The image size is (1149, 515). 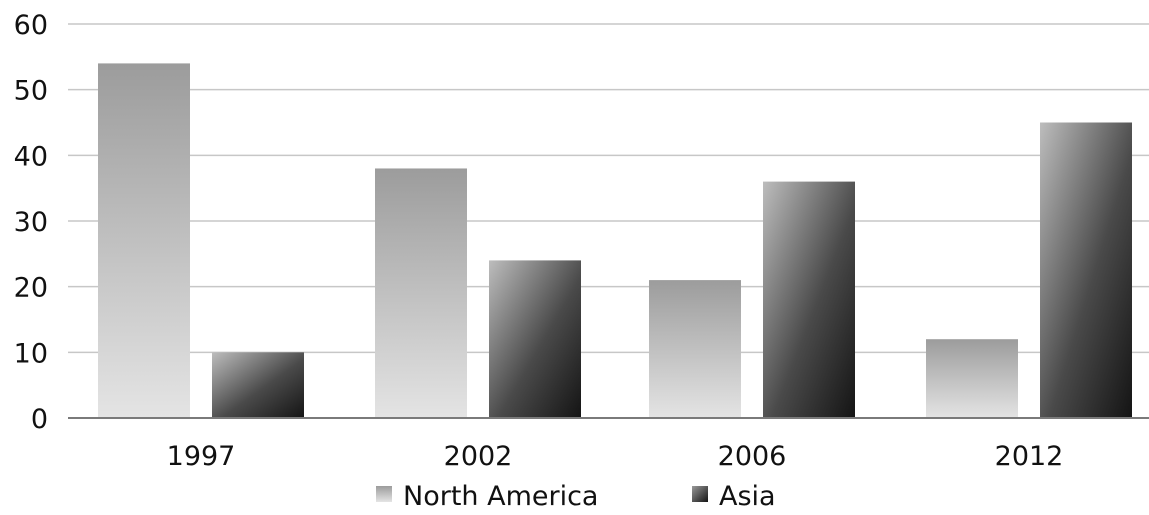 I want to click on legend-swatch-asia, so click(x=700, y=494).